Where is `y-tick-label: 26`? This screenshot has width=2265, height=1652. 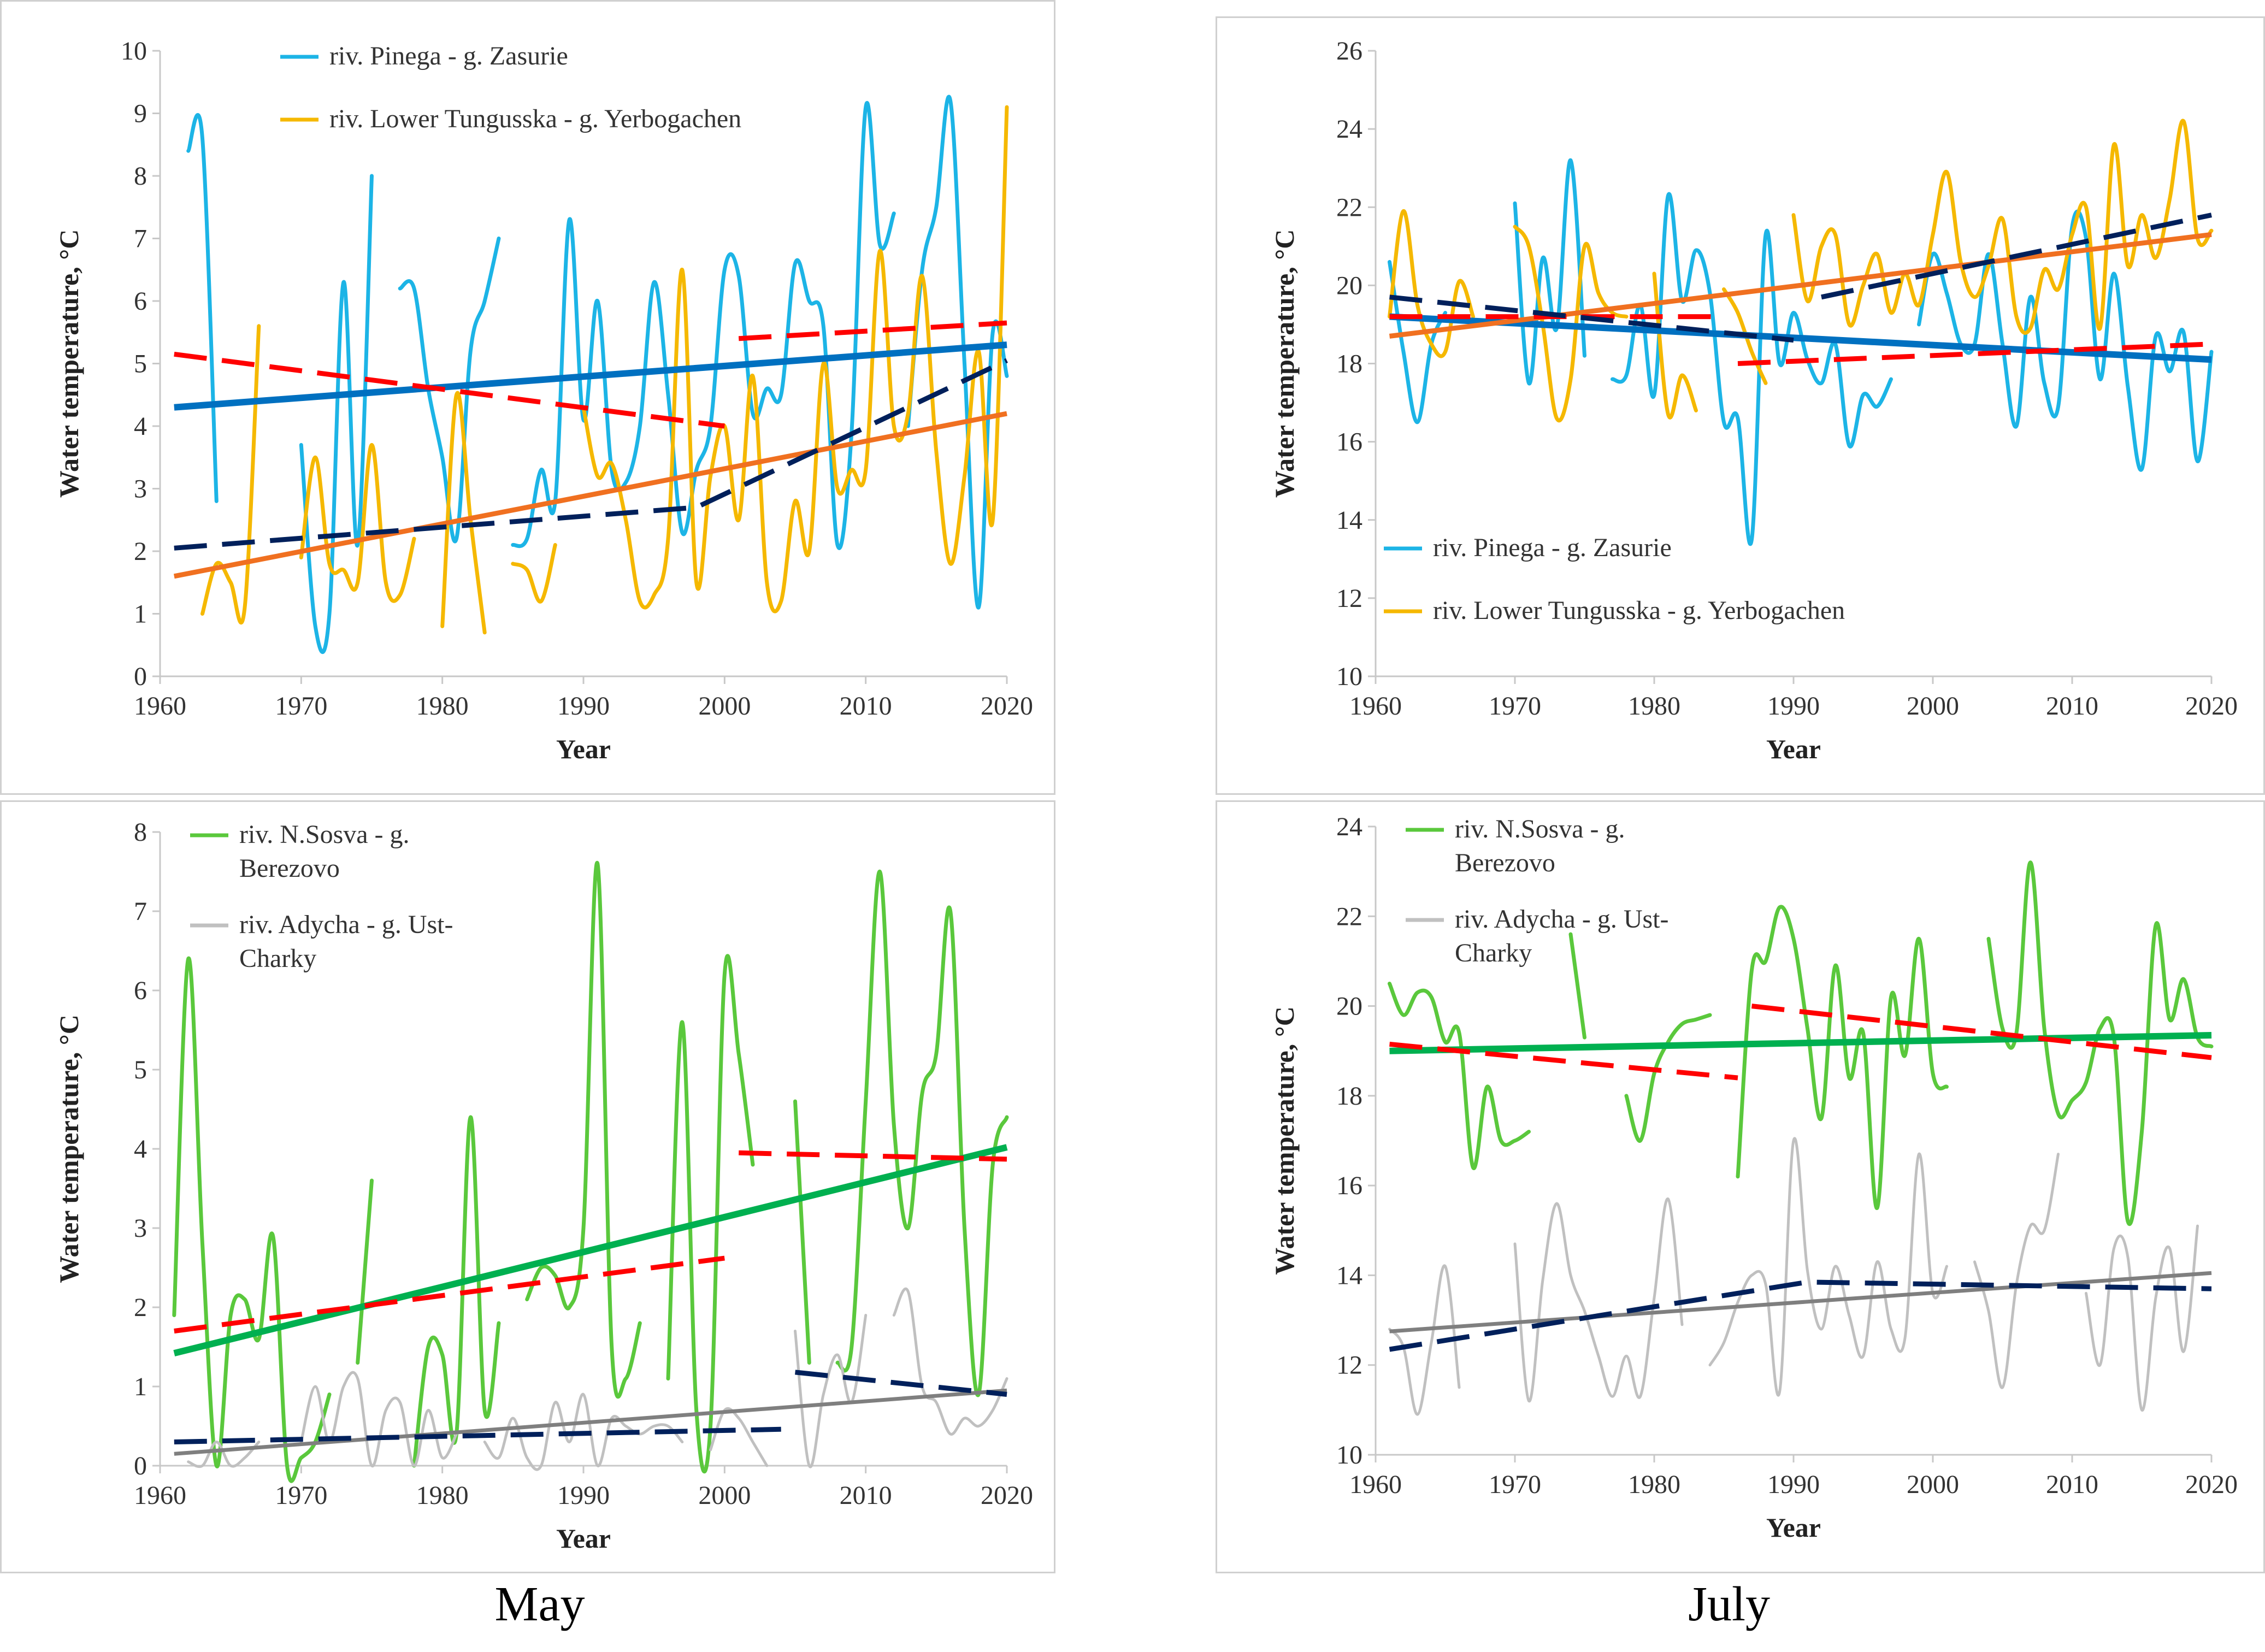 y-tick-label: 26 is located at coordinates (1349, 51).